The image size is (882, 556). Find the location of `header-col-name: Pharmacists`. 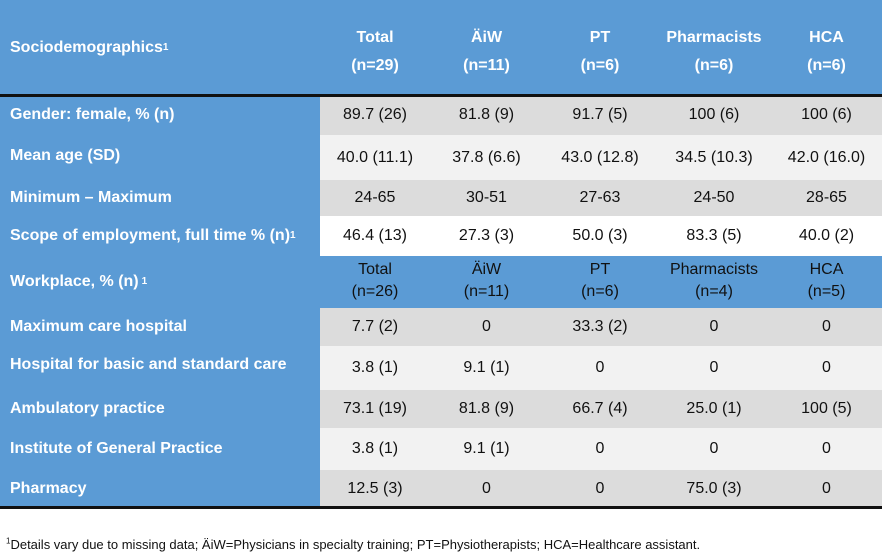

header-col-name: Pharmacists is located at coordinates (714, 37).